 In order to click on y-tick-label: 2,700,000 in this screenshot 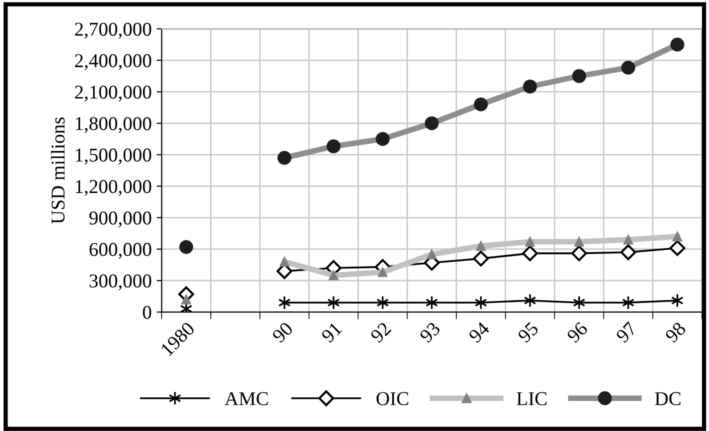, I will do `click(113, 30)`.